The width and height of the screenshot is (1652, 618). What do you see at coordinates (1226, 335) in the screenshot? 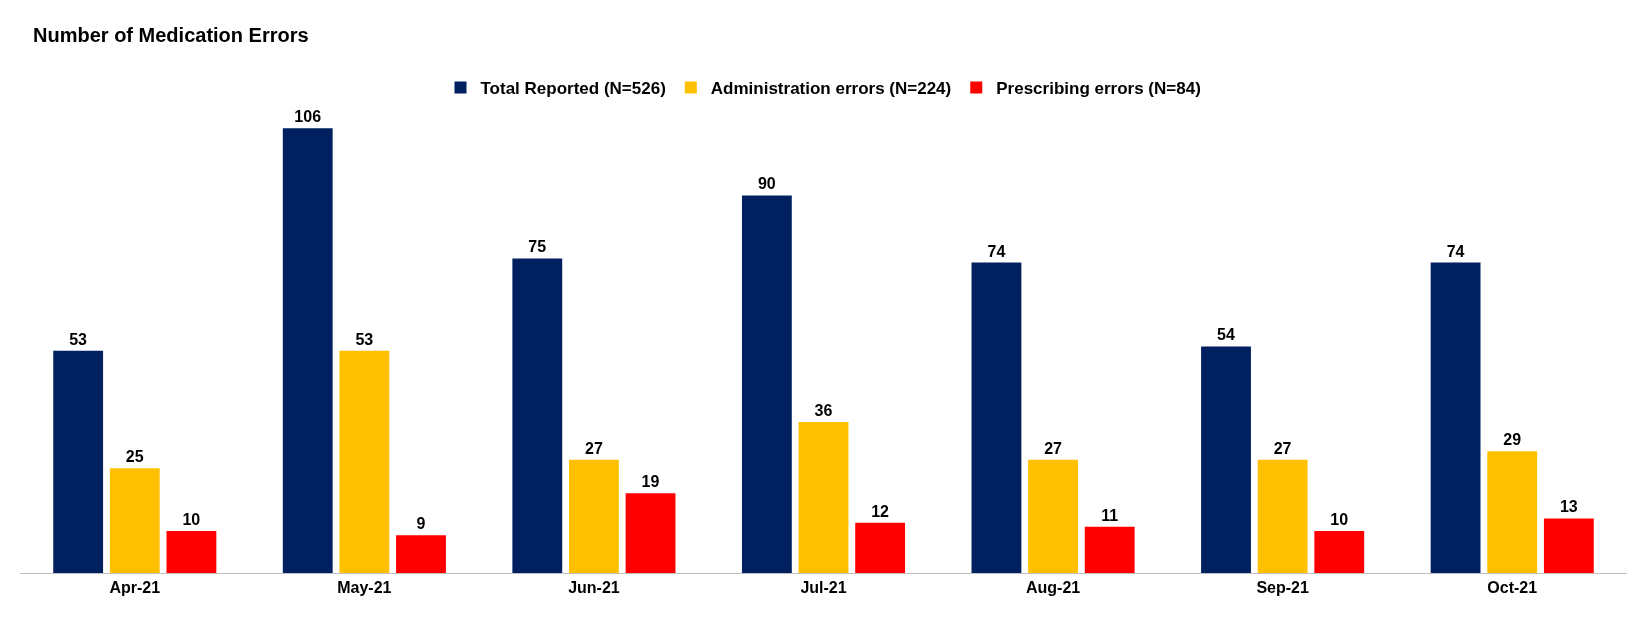
I see `data-label: 54` at bounding box center [1226, 335].